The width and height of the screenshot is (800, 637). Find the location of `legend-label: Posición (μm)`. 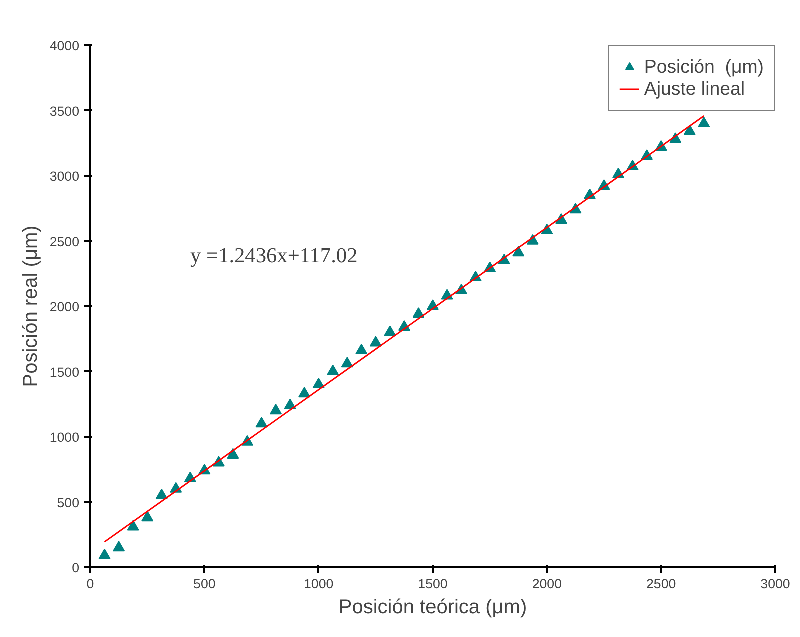

legend-label: Posición (μm) is located at coordinates (704, 67).